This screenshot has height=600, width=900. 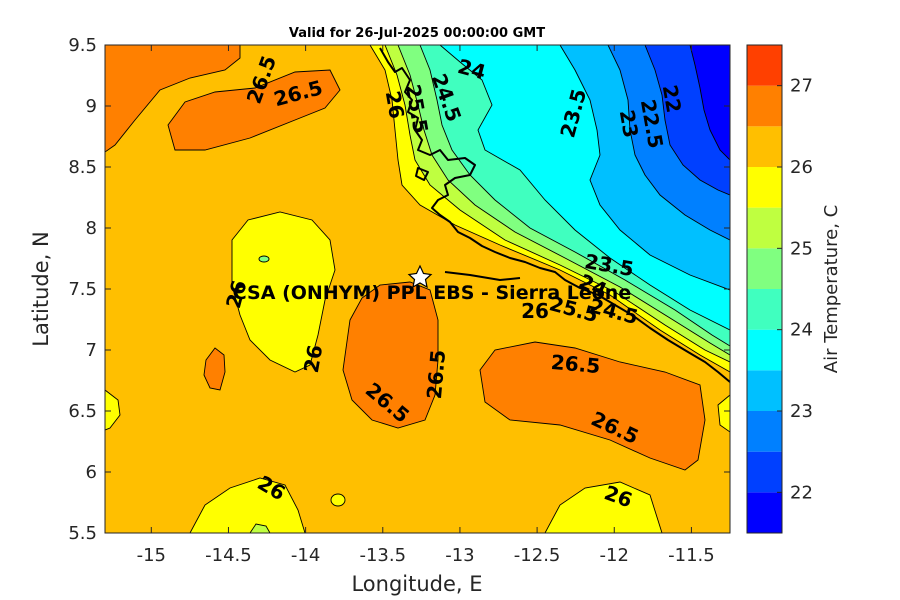 I want to click on colorbar, so click(x=764, y=289).